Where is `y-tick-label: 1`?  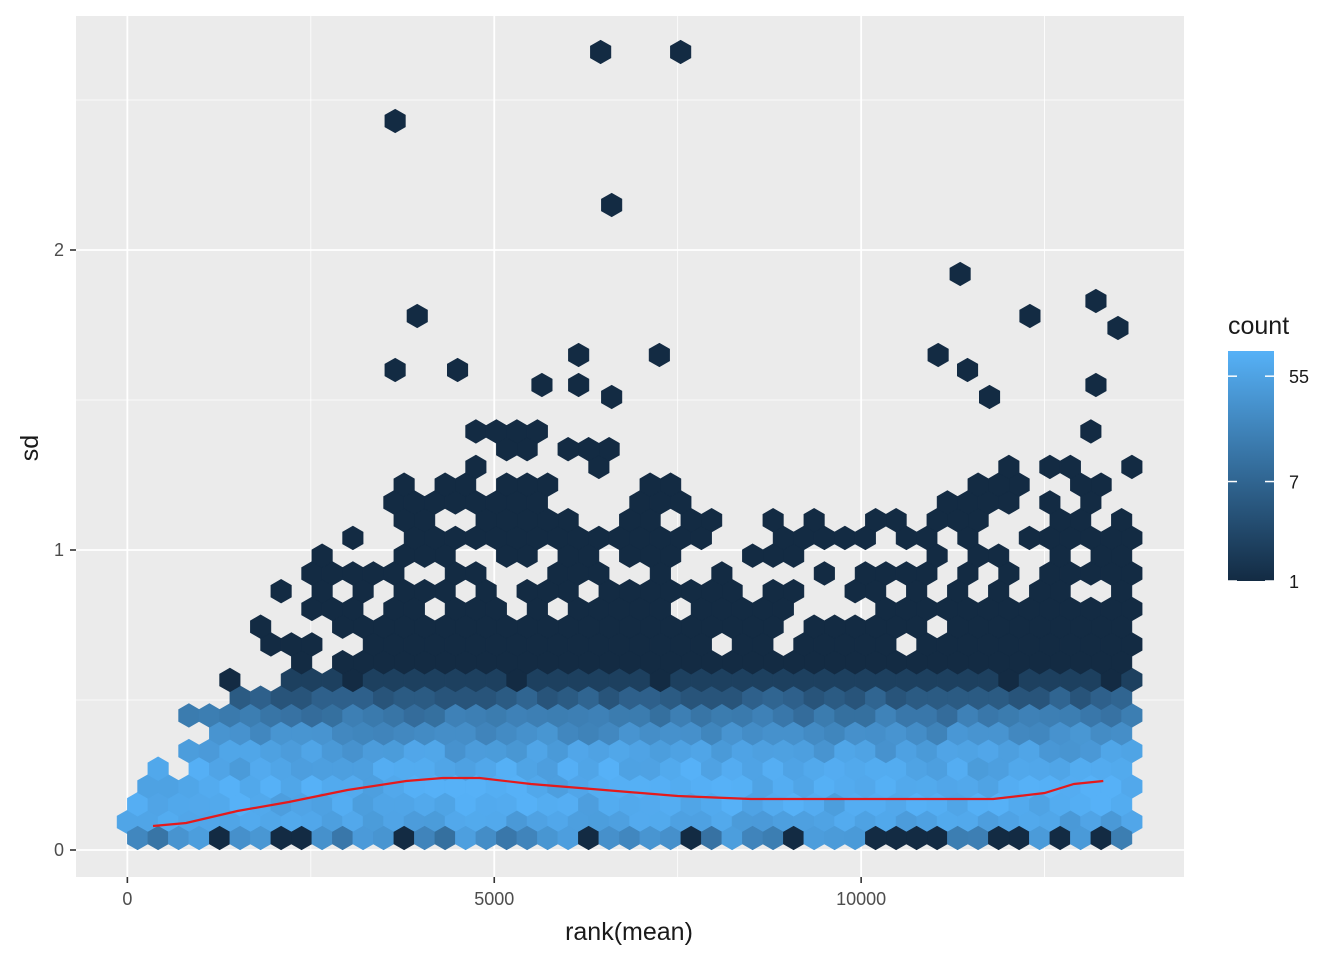 y-tick-label: 1 is located at coordinates (59, 550).